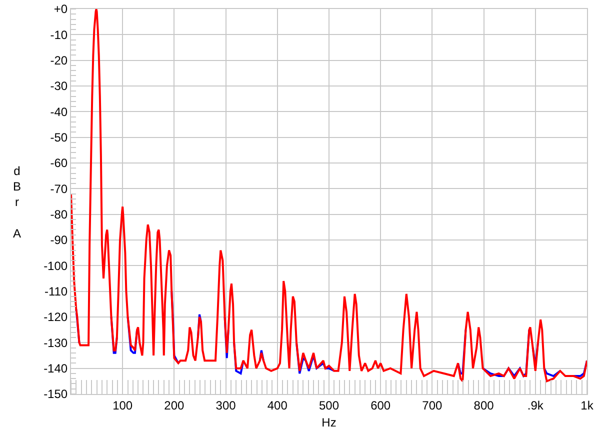 The image size is (600, 437). Describe the element at coordinates (174, 405) in the screenshot. I see `x-tick-label: 200` at that location.